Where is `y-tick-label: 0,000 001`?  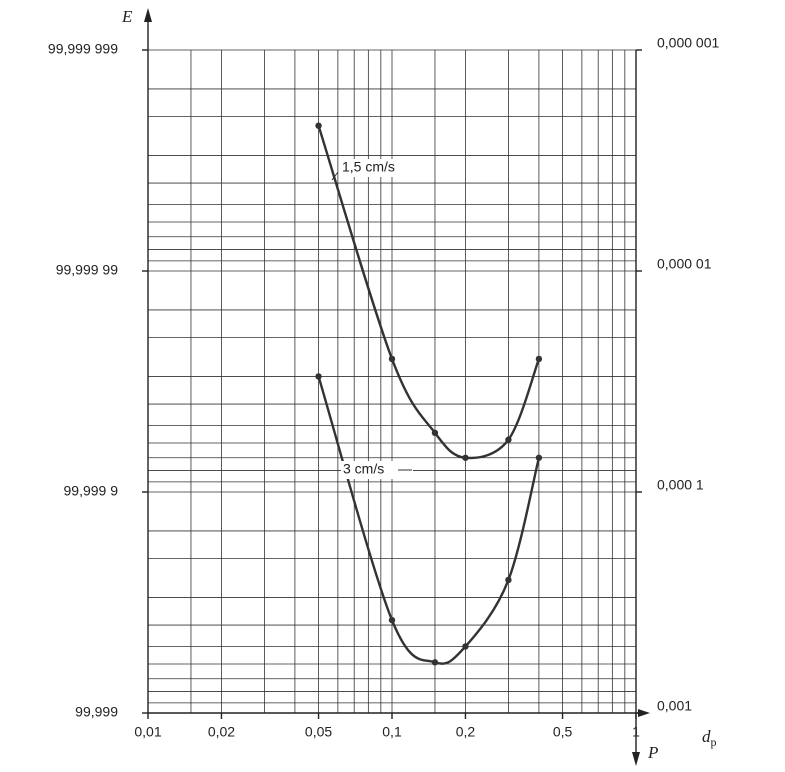
y-tick-label: 0,000 001 is located at coordinates (688, 43).